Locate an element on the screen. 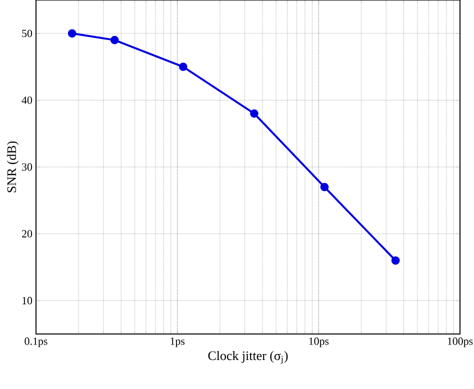 The width and height of the screenshot is (474, 389). y-tick-label: 20 is located at coordinates (27, 234).